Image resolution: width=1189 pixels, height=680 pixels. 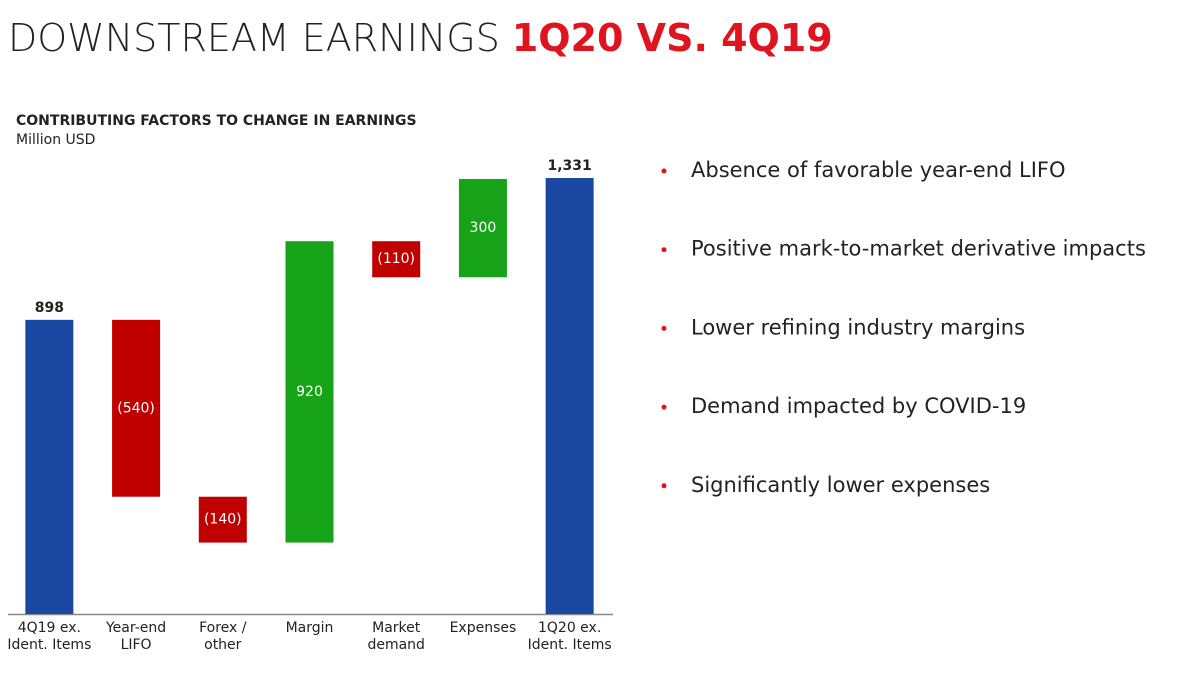 I want to click on title-highlight: 1Q20 VS. 4Q19, so click(x=672, y=38).